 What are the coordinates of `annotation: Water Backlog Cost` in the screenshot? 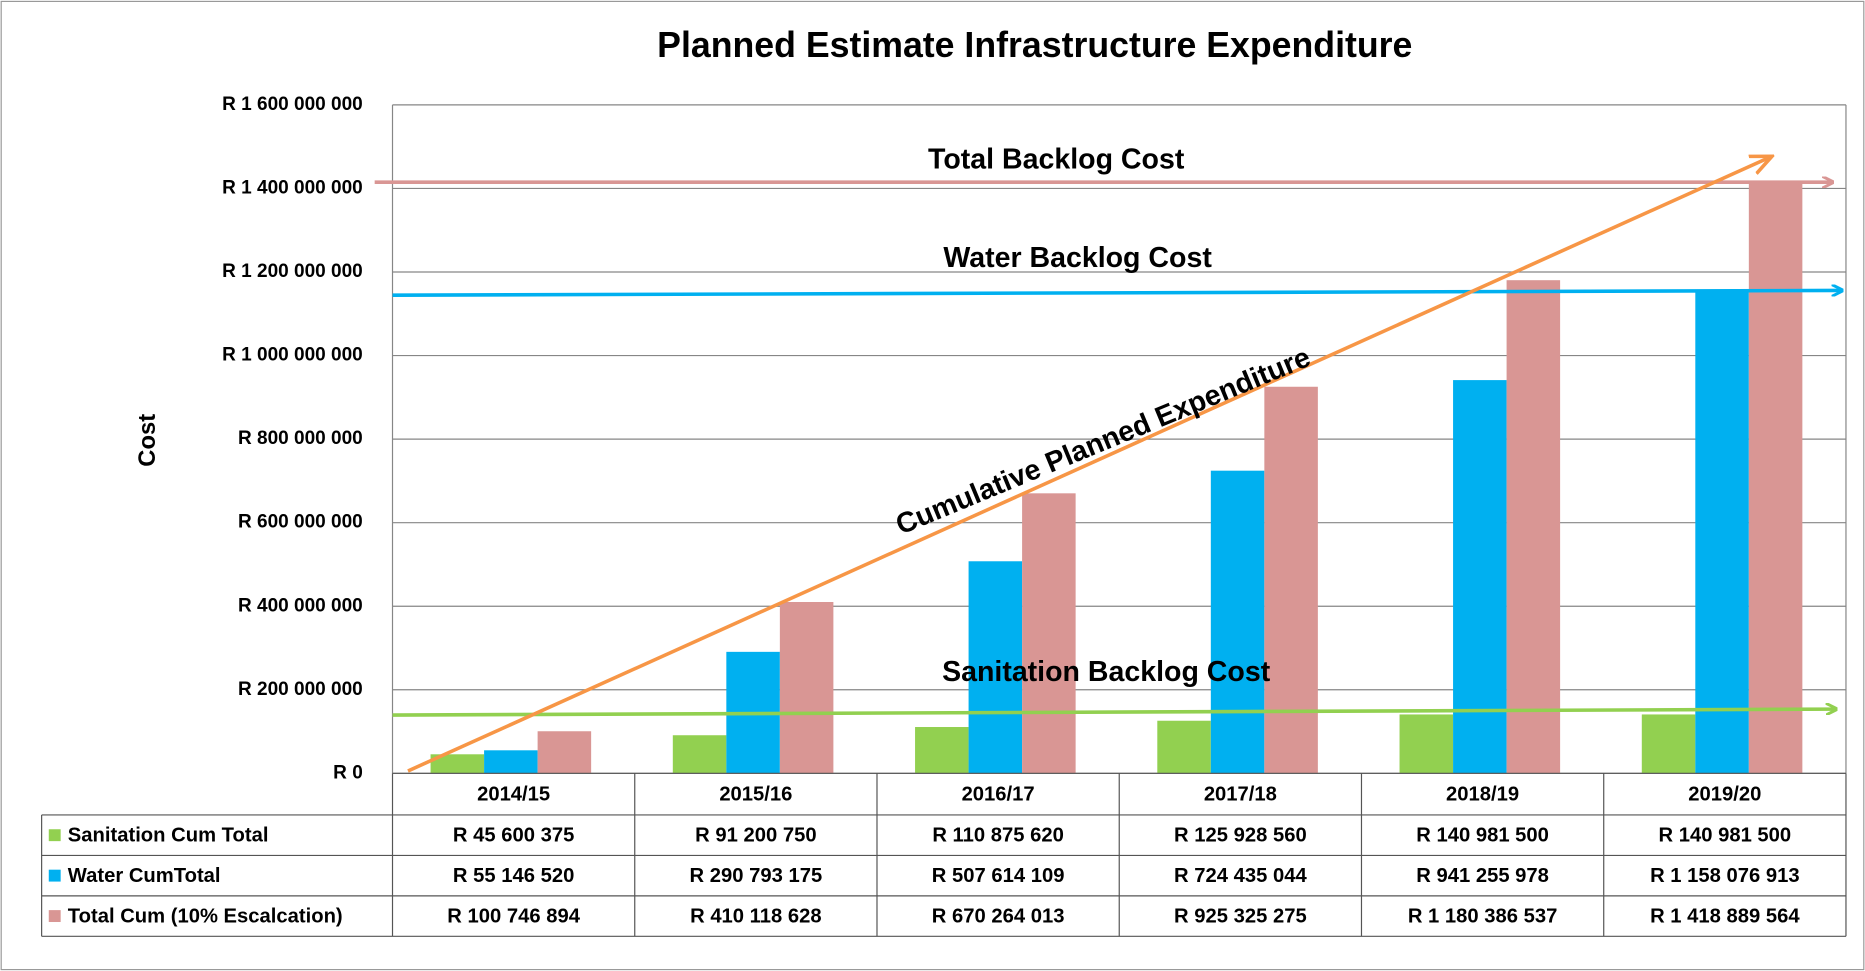 It's located at (1077, 258).